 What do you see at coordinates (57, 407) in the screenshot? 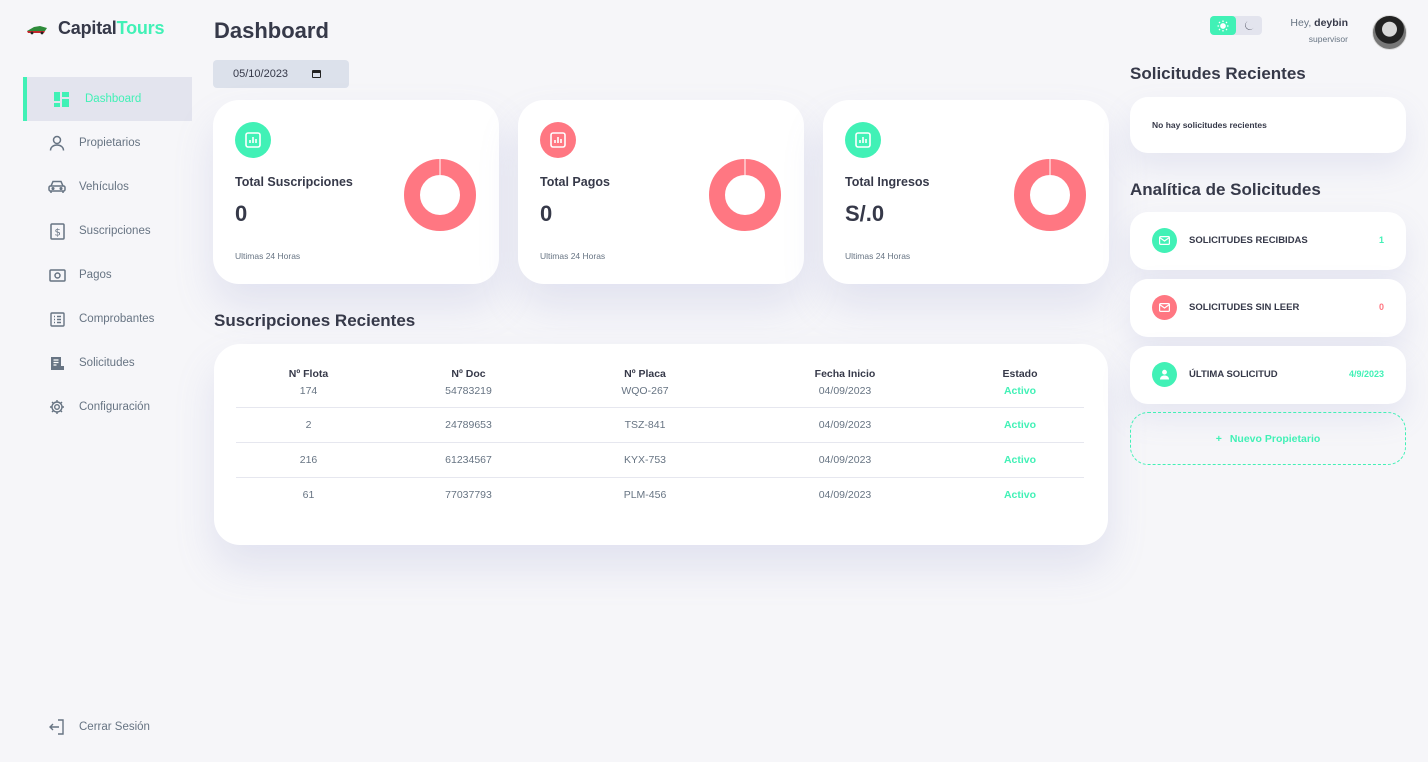
I see `gear-icon` at bounding box center [57, 407].